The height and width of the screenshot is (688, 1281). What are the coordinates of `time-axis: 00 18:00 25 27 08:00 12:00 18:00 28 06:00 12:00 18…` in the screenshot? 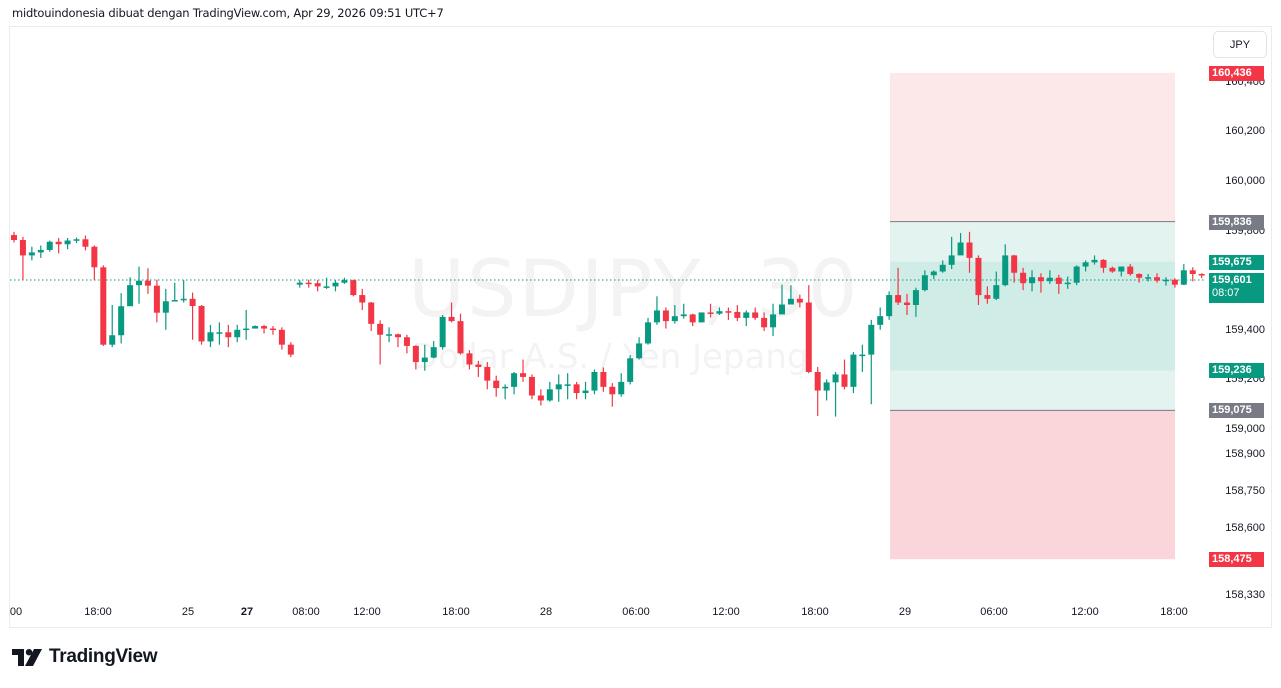 It's located at (607, 612).